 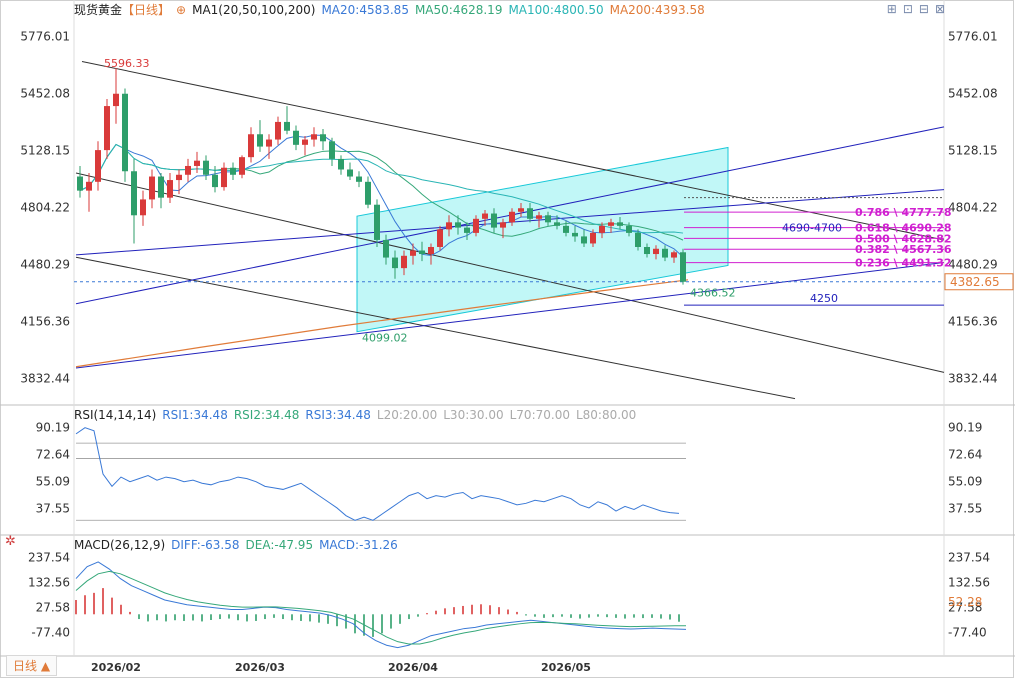 I want to click on rsi-y-tick-left: 55.09, so click(x=53, y=482).